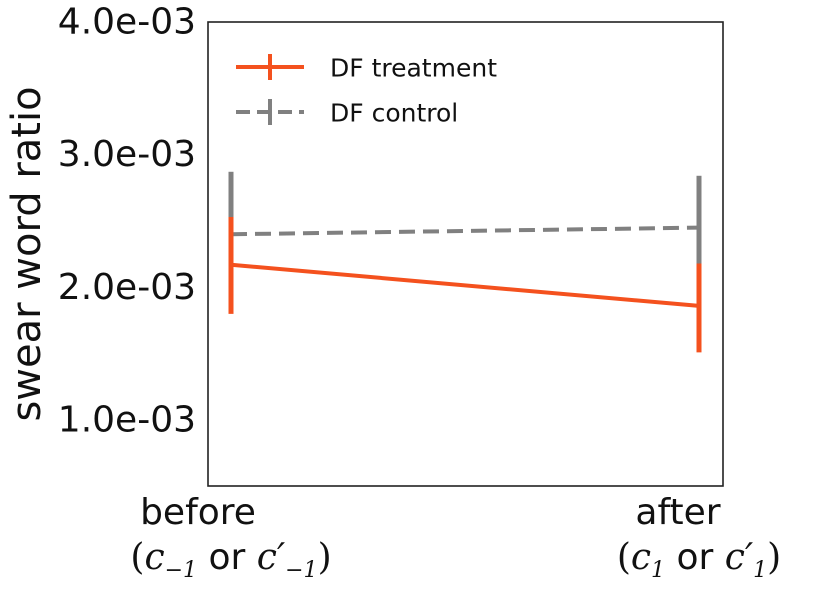  What do you see at coordinates (366, 91) in the screenshot?
I see `legend: DF treatment DF control` at bounding box center [366, 91].